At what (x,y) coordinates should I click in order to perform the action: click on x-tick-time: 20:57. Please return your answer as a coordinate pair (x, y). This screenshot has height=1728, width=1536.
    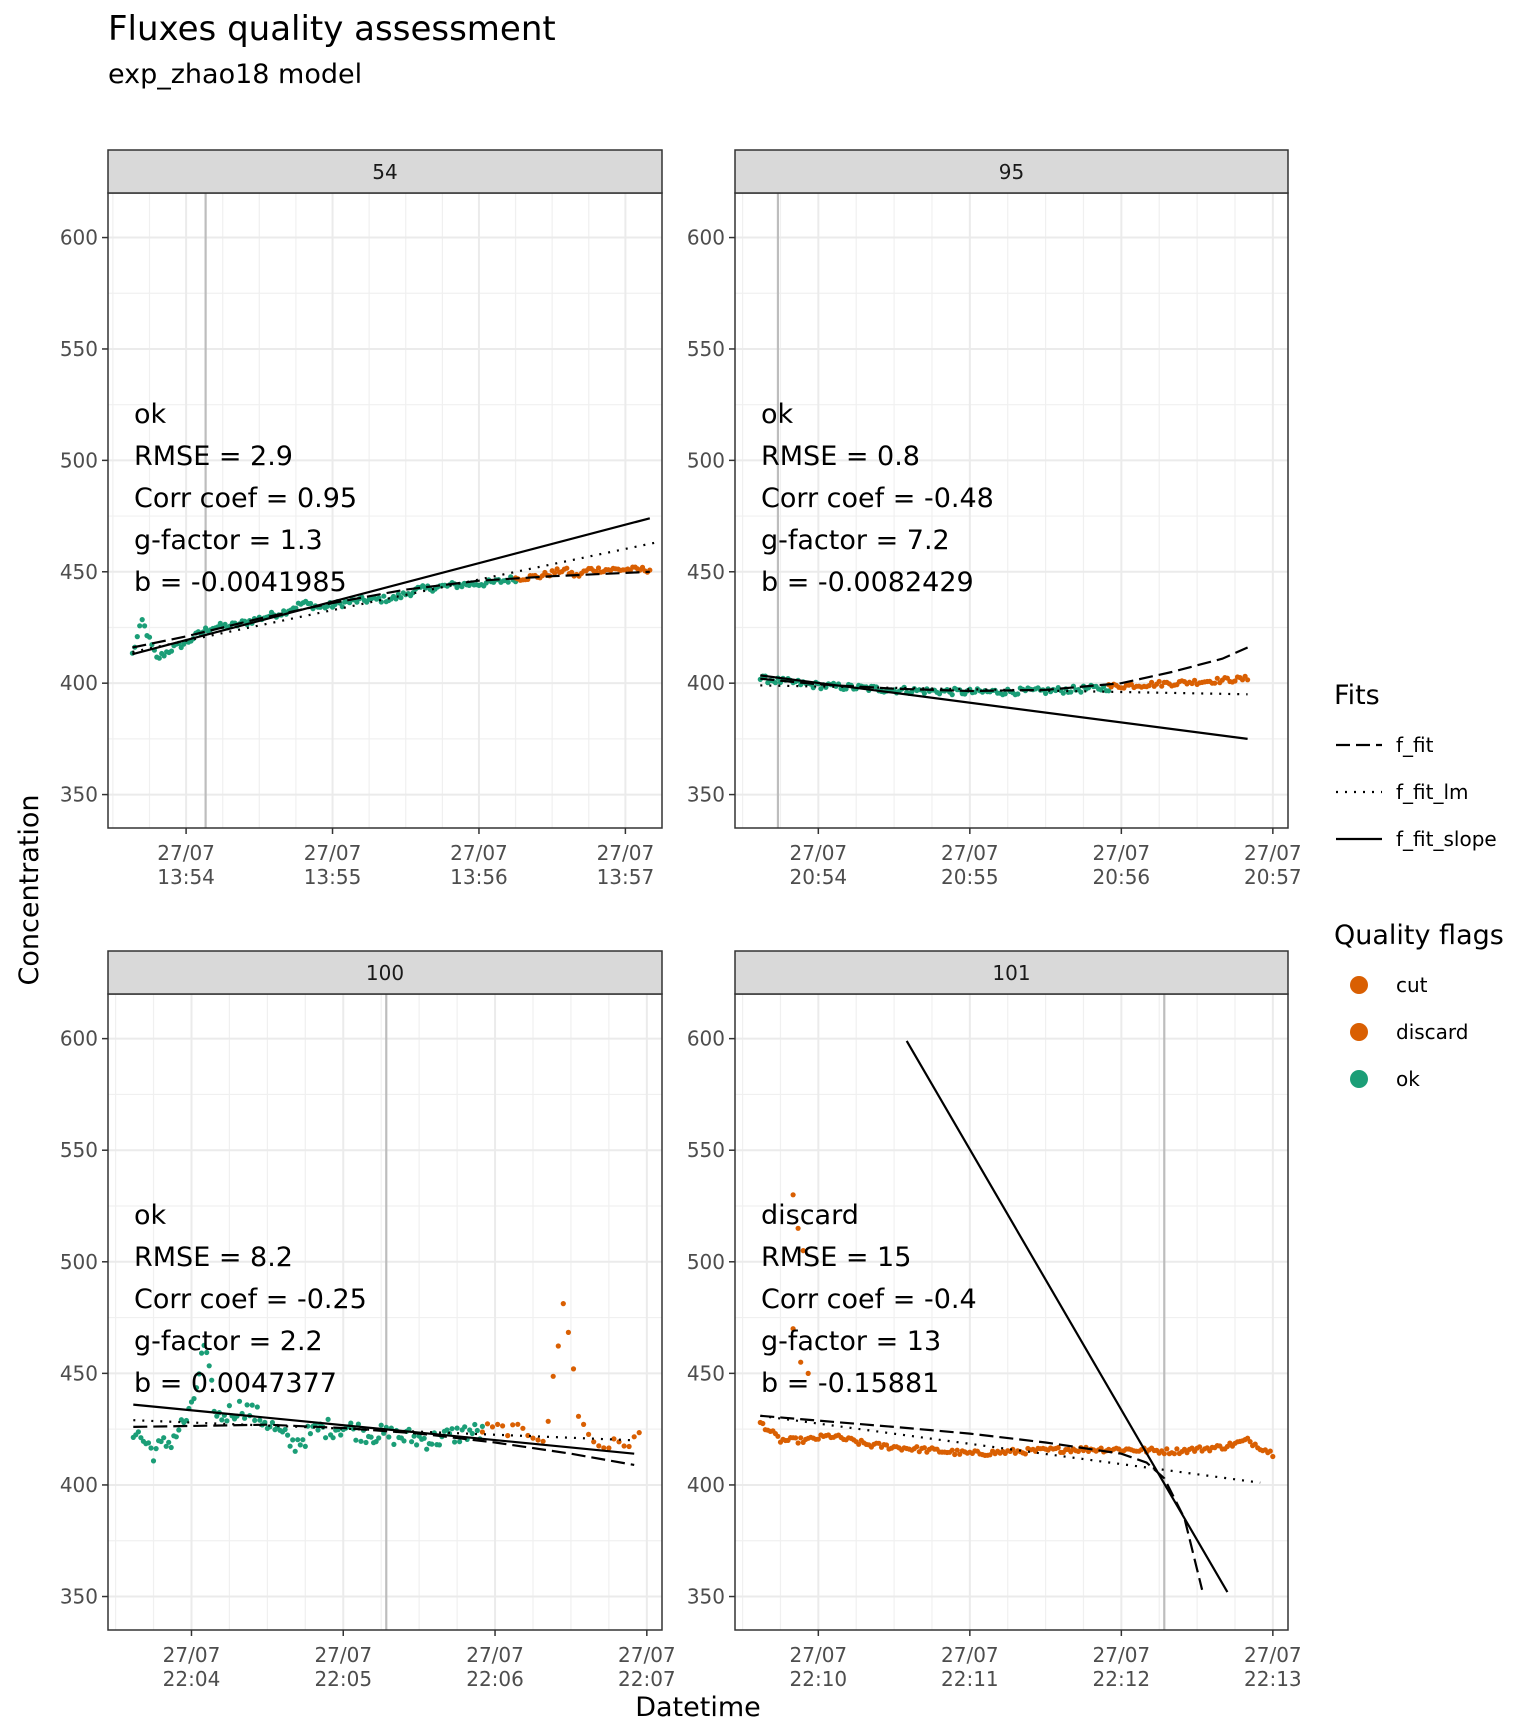
    Looking at the image, I should click on (1273, 877).